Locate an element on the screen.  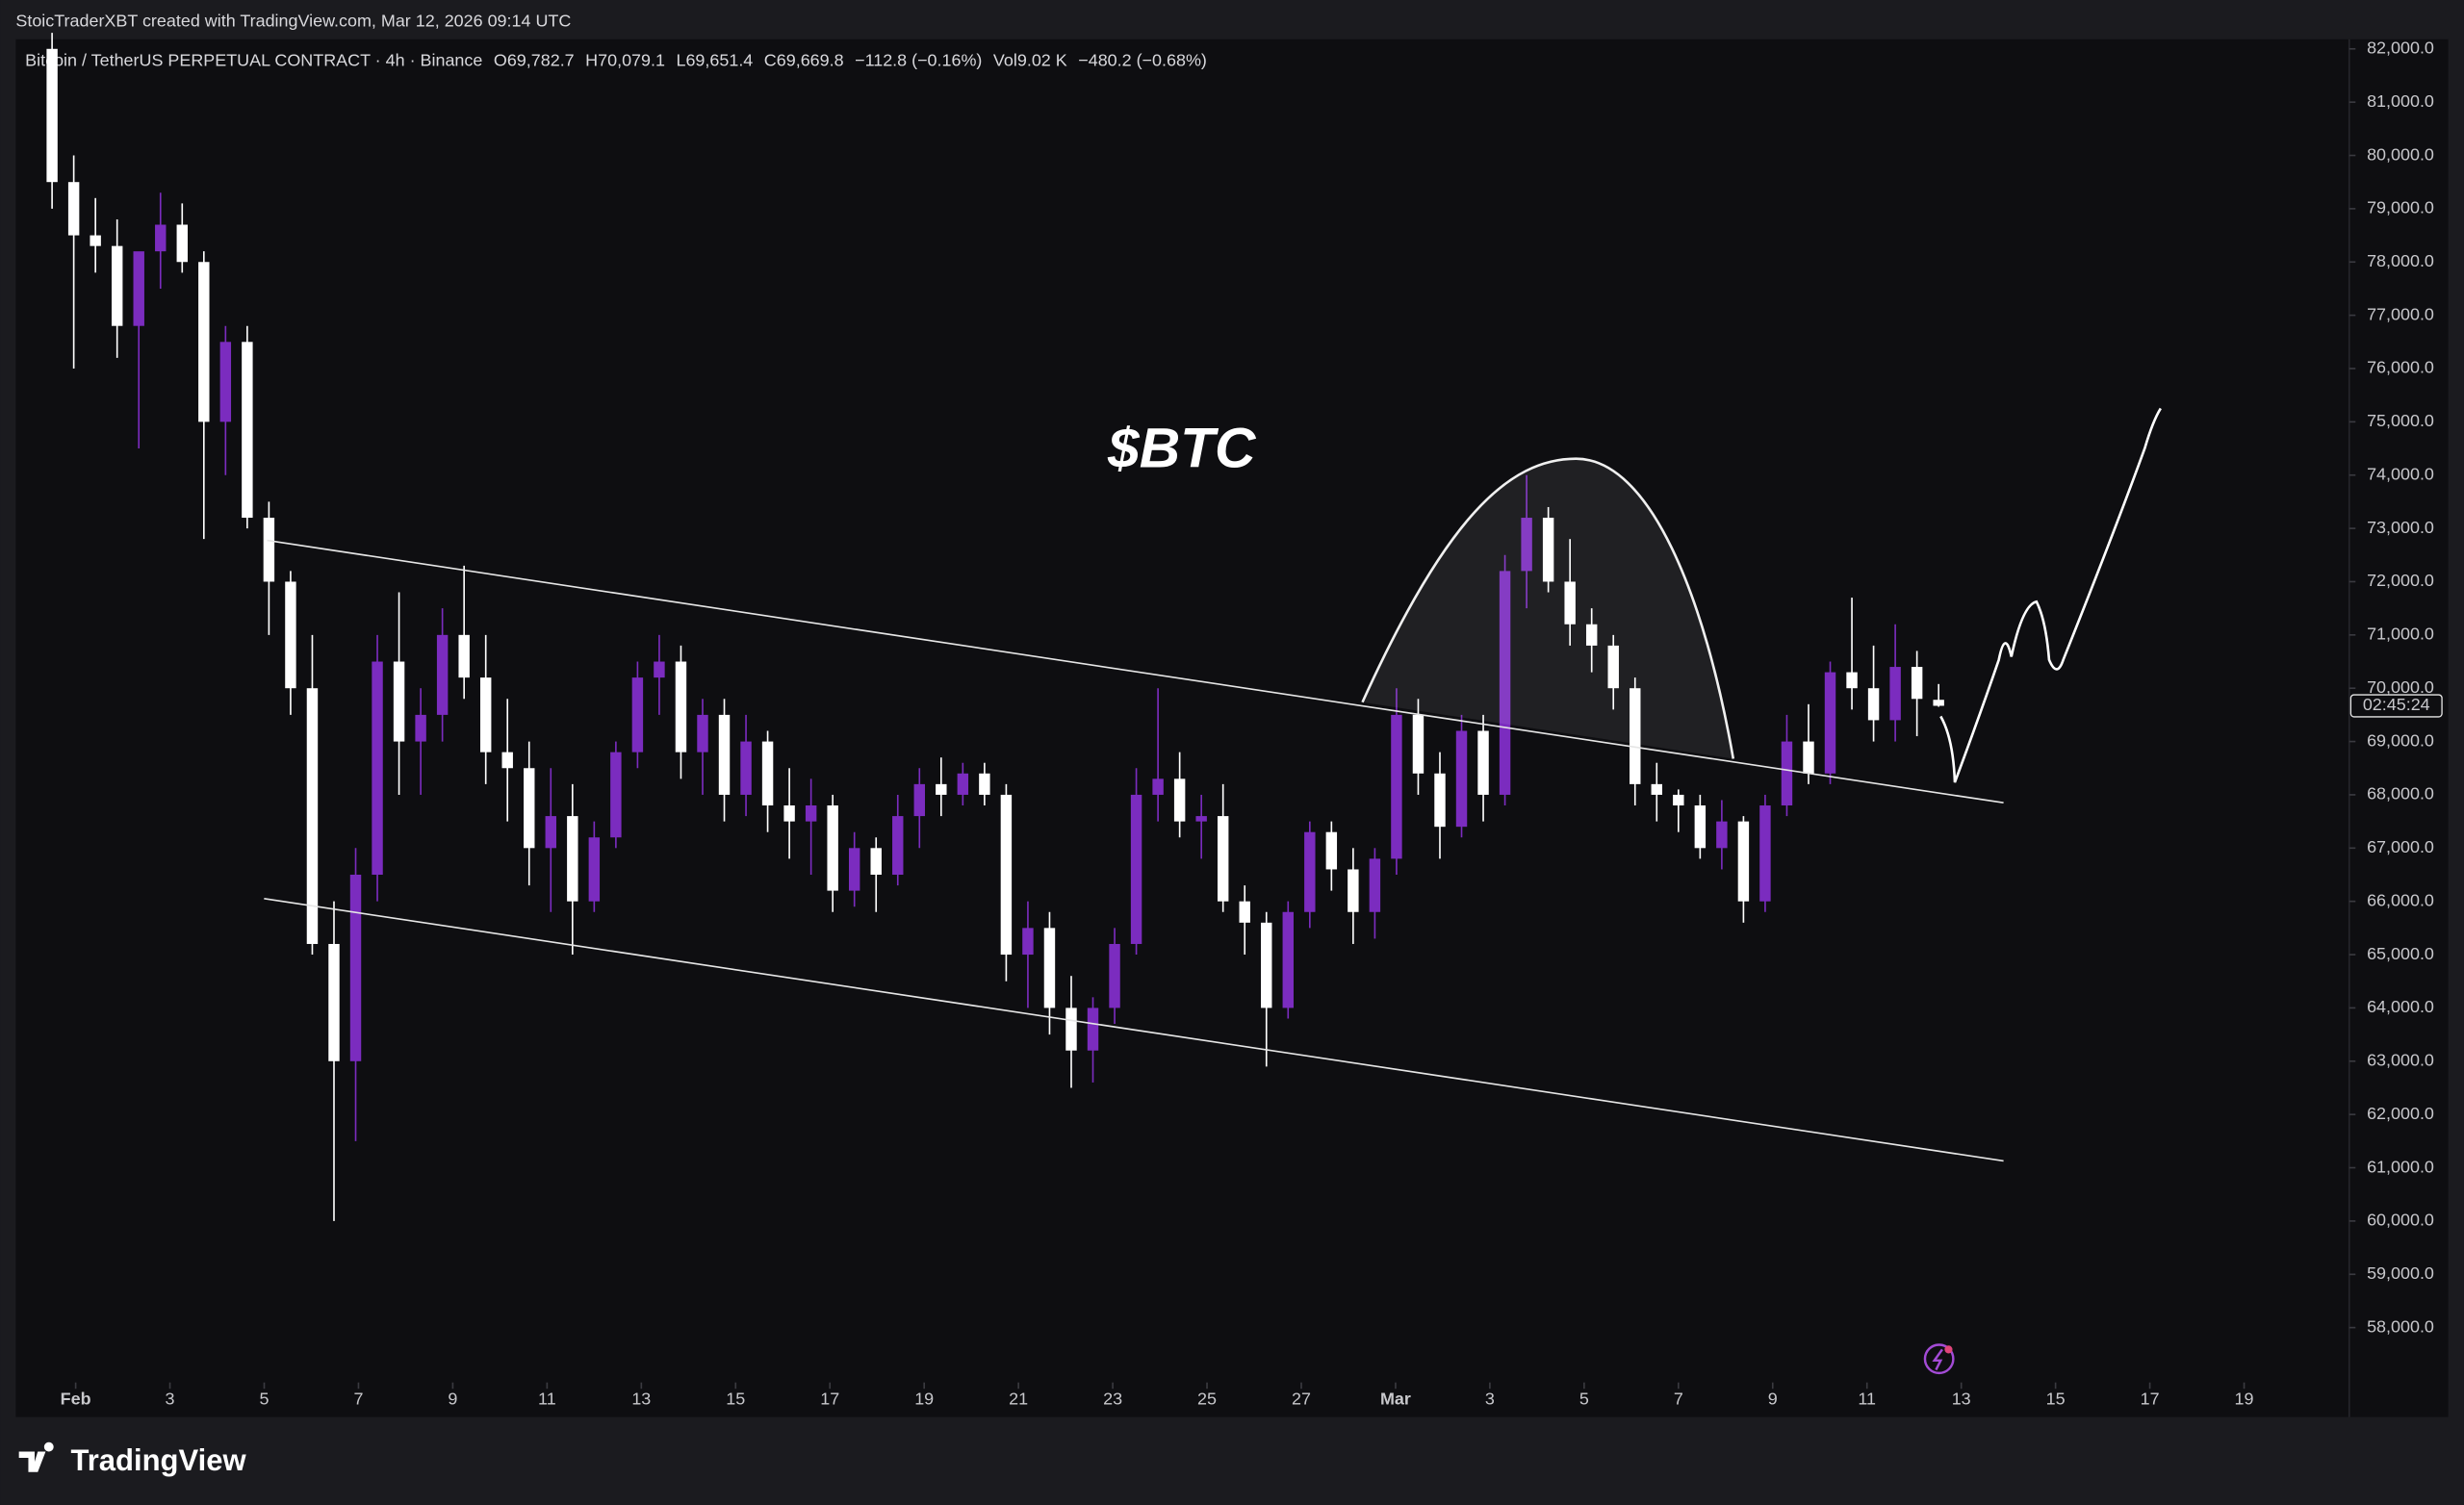
x-tick-label: 7 is located at coordinates (1678, 1398).